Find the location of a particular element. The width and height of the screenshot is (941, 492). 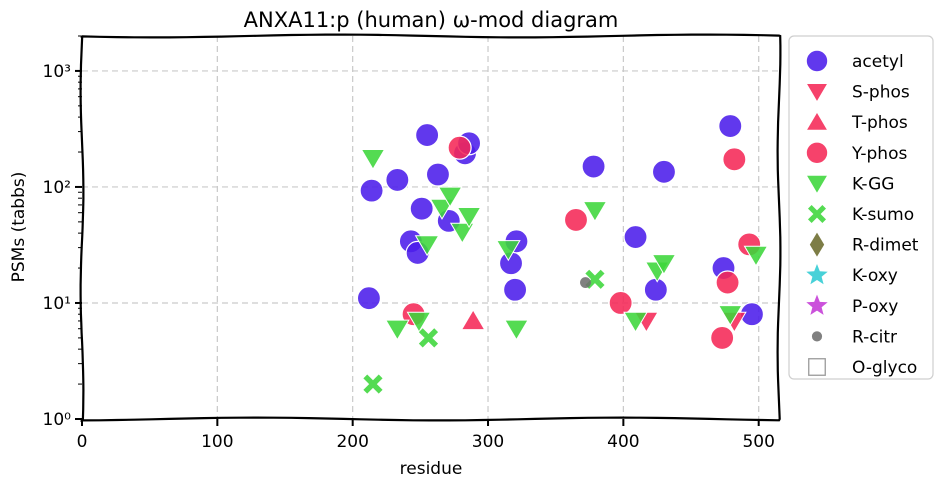

legend-label: K-sumo is located at coordinates (883, 215).